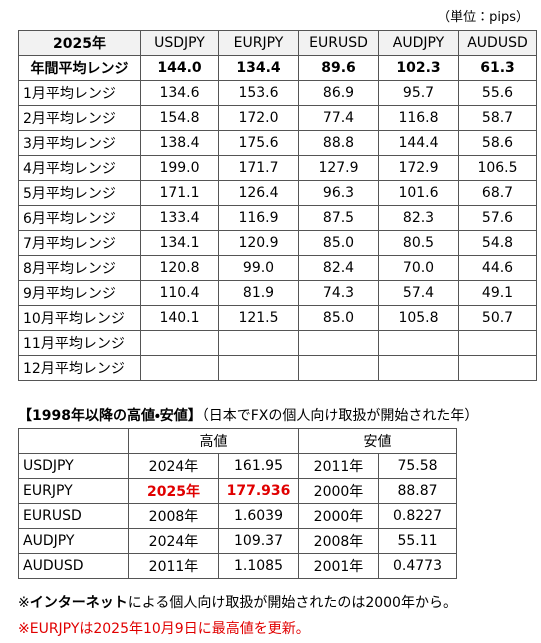  I want to click on cell: 126.4, so click(258, 193).